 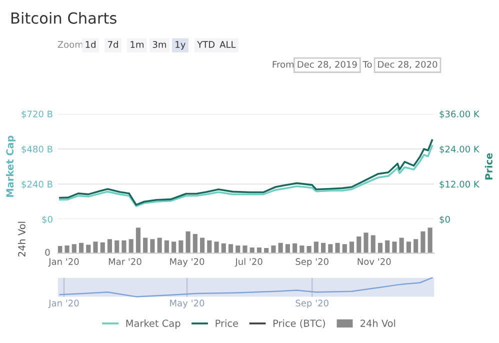 I want to click on y2-tick-label: $0, so click(x=445, y=220).